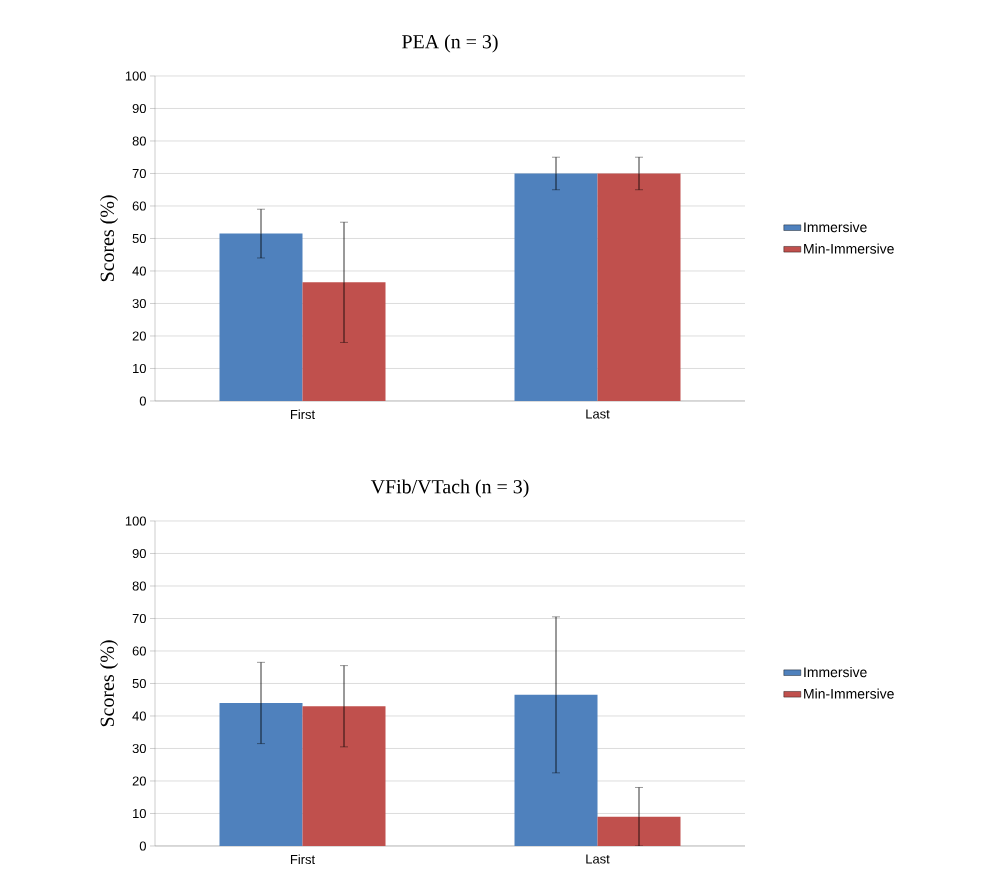  I want to click on chart-title: PEA (n = 3), so click(450, 43).